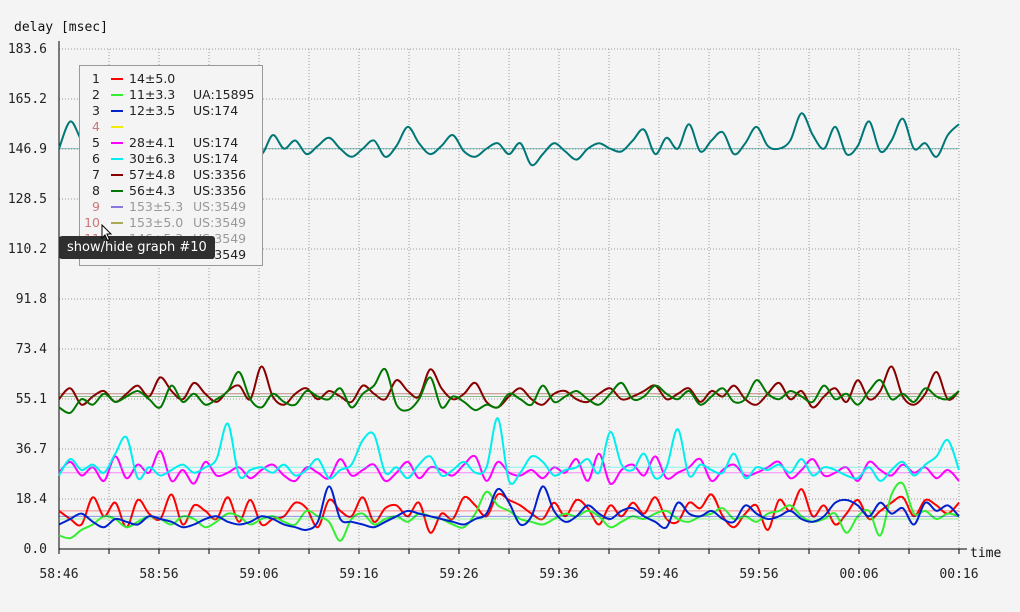 The image size is (1020, 612). Describe the element at coordinates (358, 574) in the screenshot. I see `x-tick-label: 59:16` at that location.